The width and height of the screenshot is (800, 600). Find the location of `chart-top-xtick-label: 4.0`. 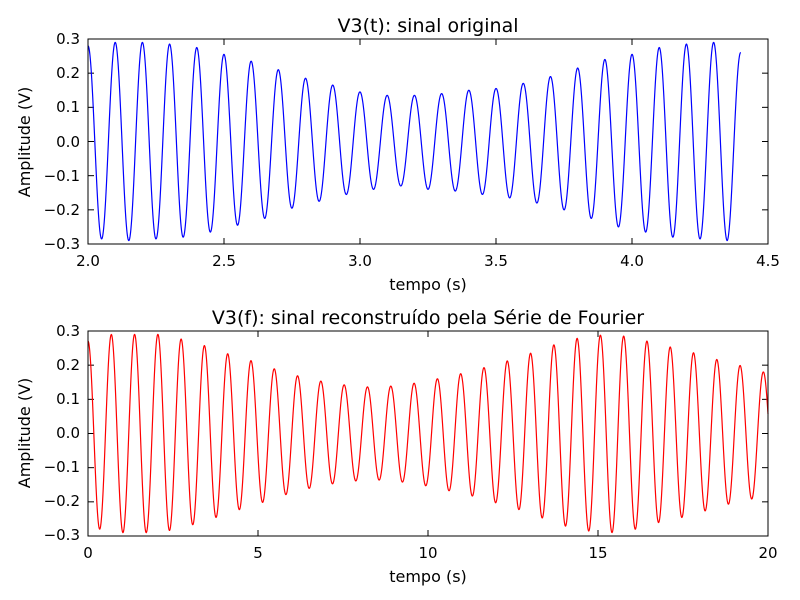

chart-top-xtick-label: 4.0 is located at coordinates (632, 261).